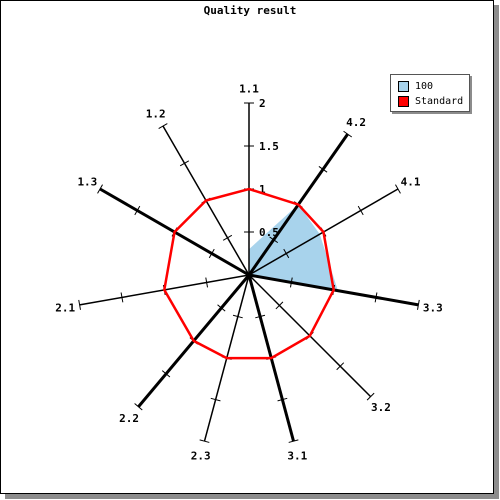  I want to click on axis-label-1.1: 1.1, so click(249, 88).